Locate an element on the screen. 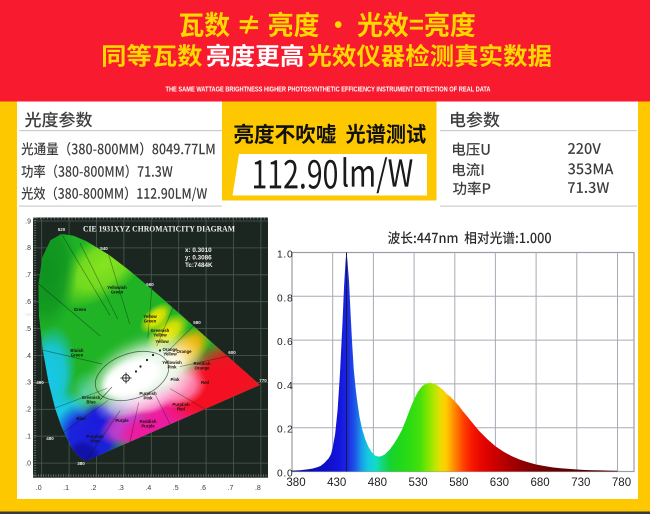 Image resolution: width=650 pixels, height=514 pixels. svg-text: 0.8 is located at coordinates (285, 298).